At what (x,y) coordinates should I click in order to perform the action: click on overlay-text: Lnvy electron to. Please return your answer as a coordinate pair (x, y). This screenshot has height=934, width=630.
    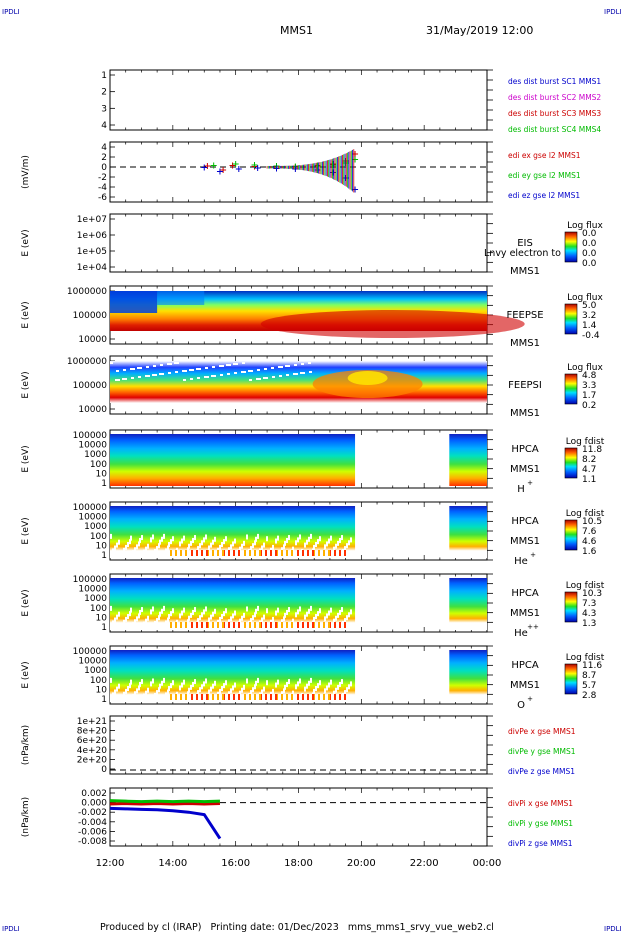
    Looking at the image, I should click on (522, 253).